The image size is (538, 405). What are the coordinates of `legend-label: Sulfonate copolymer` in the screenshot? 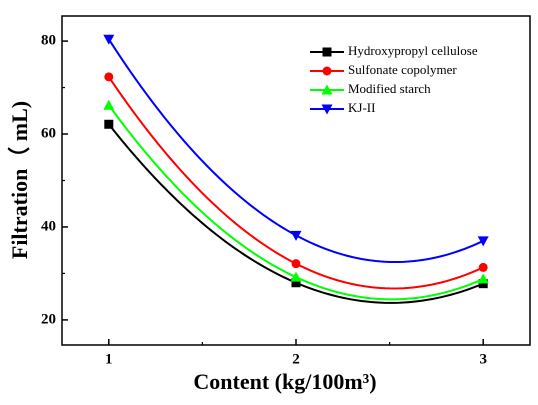 It's located at (402, 69).